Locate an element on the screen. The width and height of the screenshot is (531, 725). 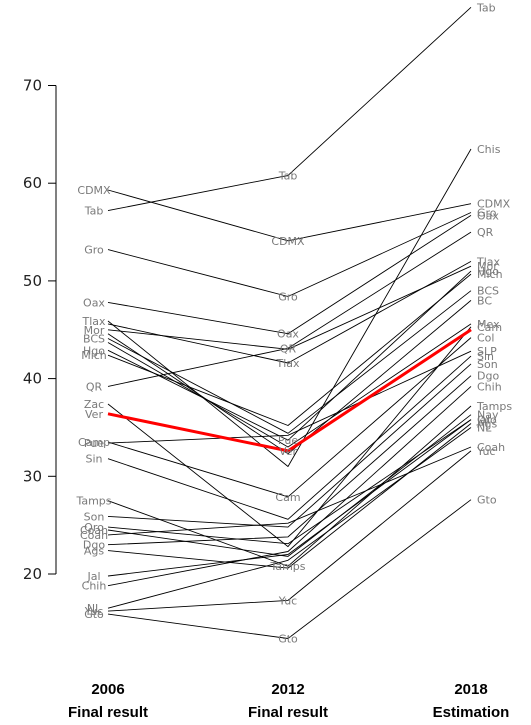
column-subtitle-2006: Final result is located at coordinates (108, 712).